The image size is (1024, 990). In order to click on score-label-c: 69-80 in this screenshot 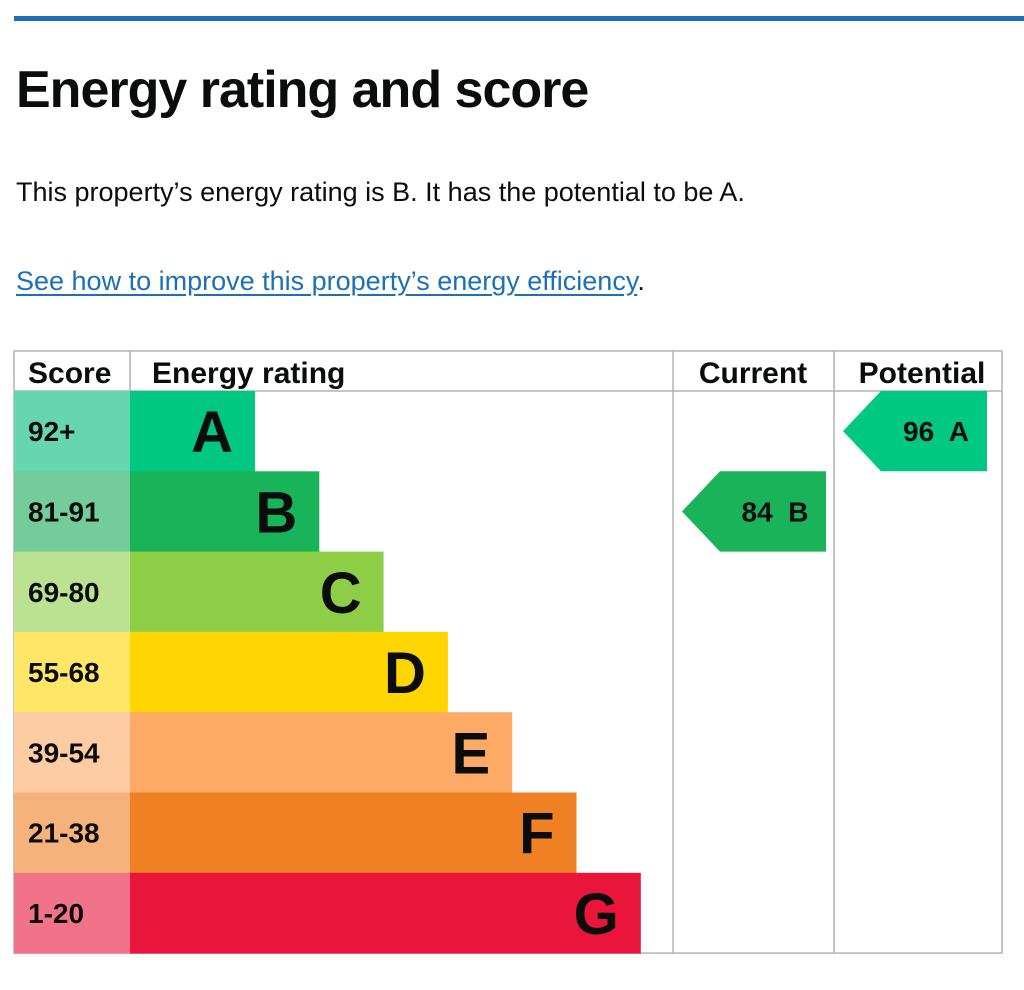, I will do `click(64, 592)`.